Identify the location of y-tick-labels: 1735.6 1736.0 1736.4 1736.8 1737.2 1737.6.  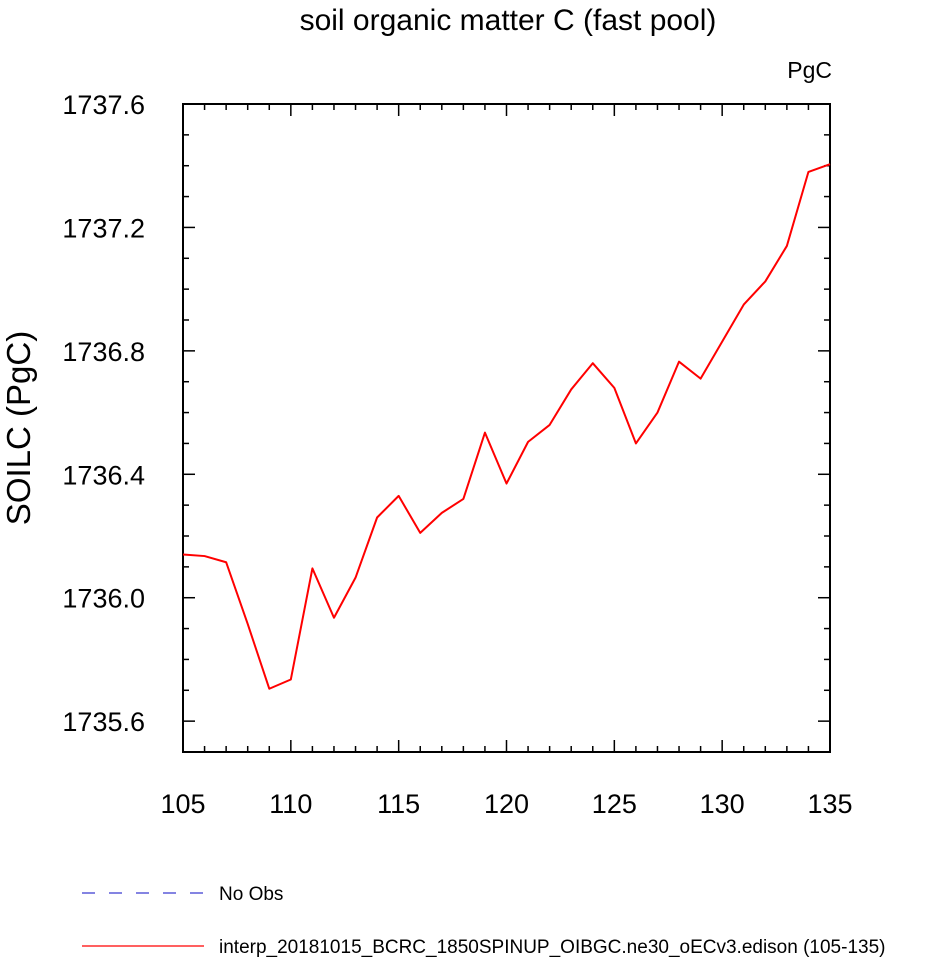
(103, 413).